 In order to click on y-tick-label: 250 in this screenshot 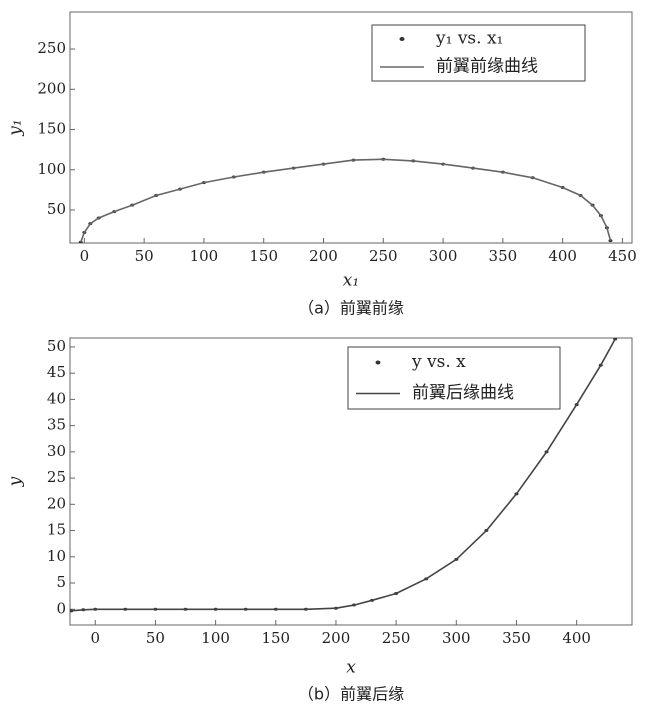, I will do `click(51, 48)`.